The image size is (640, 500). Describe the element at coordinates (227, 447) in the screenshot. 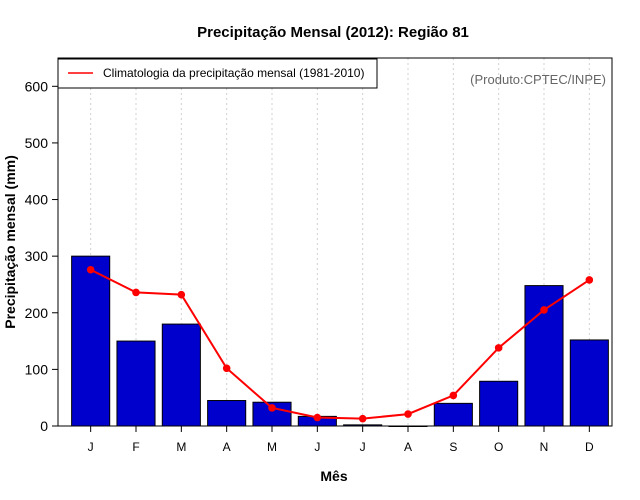

I see `x-tick-label-3: A` at that location.